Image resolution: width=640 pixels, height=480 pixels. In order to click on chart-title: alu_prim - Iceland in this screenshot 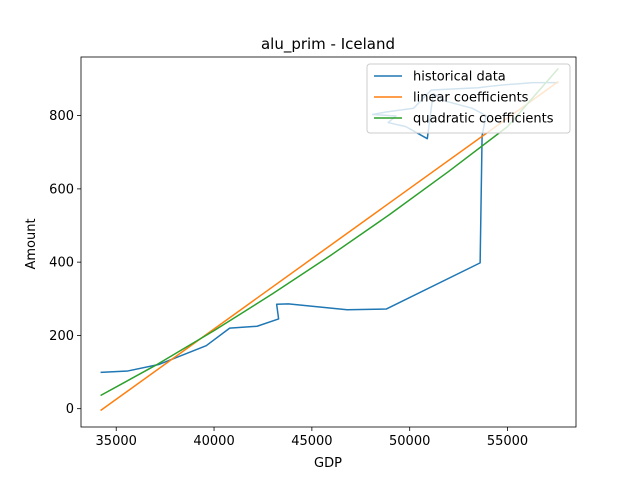, I will do `click(328, 44)`.